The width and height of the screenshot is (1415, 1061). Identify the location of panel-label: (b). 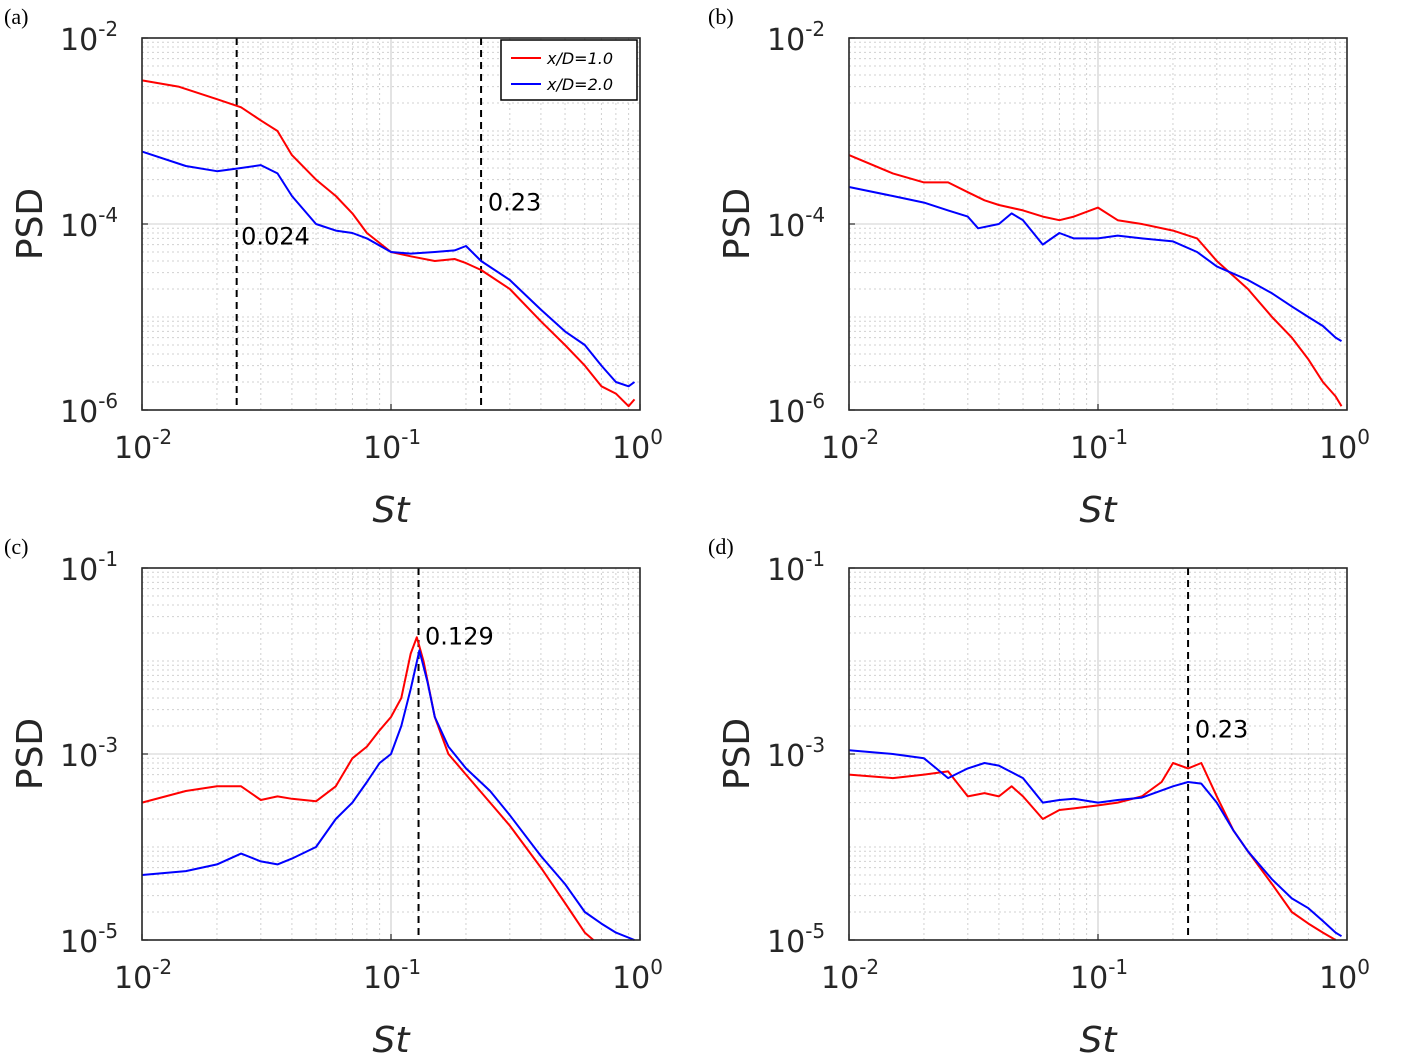
(721, 16).